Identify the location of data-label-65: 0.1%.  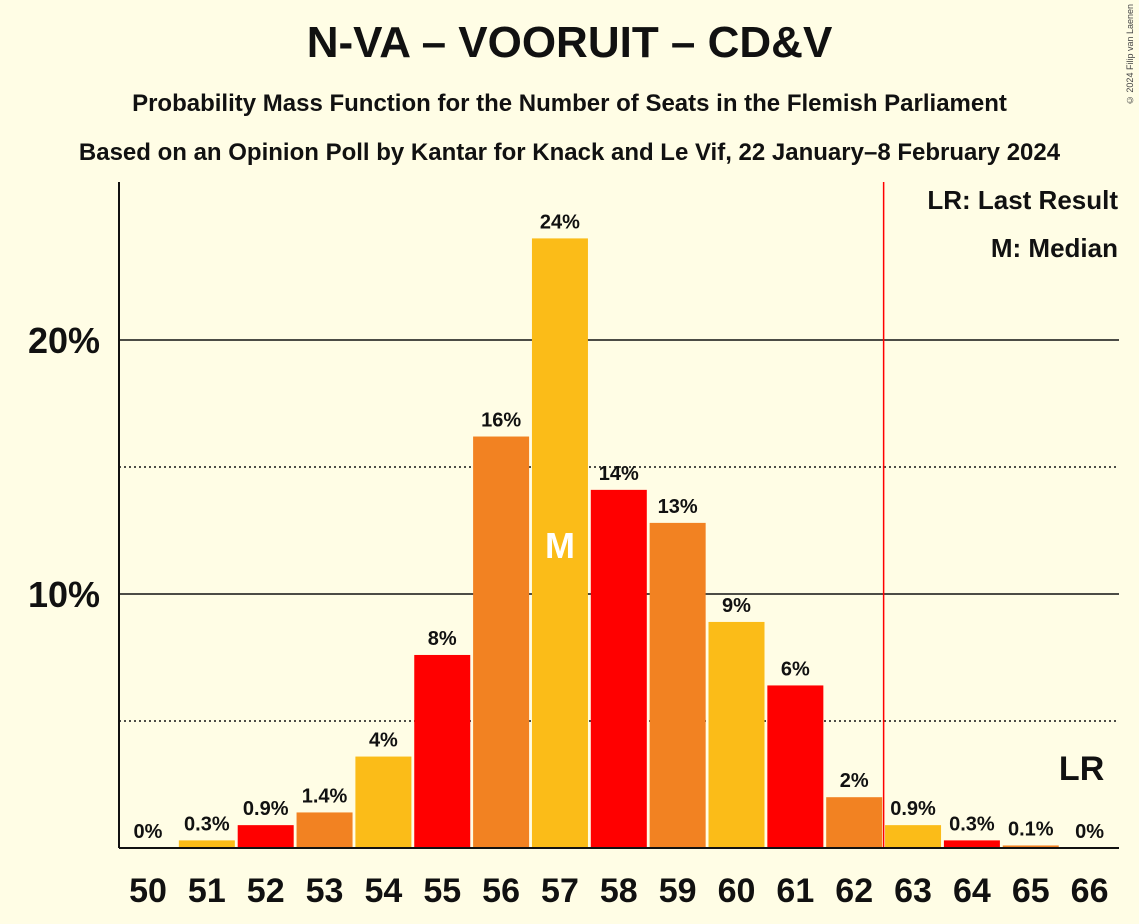
(1031, 829).